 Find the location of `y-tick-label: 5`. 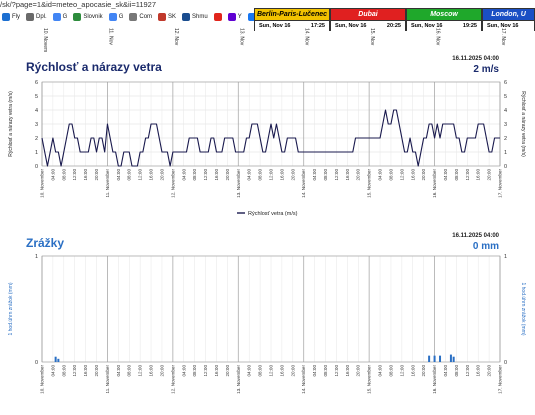

y-tick-label: 5 is located at coordinates (36, 97).